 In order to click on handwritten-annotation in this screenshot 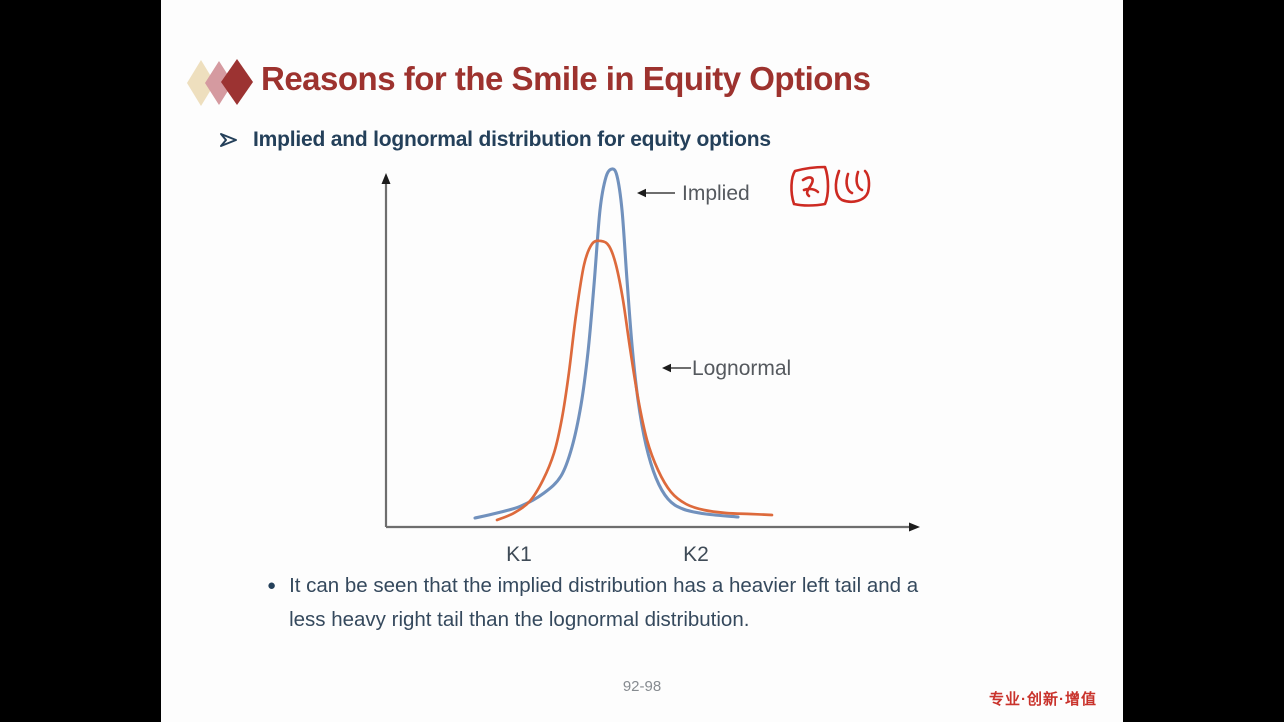, I will do `click(830, 186)`.